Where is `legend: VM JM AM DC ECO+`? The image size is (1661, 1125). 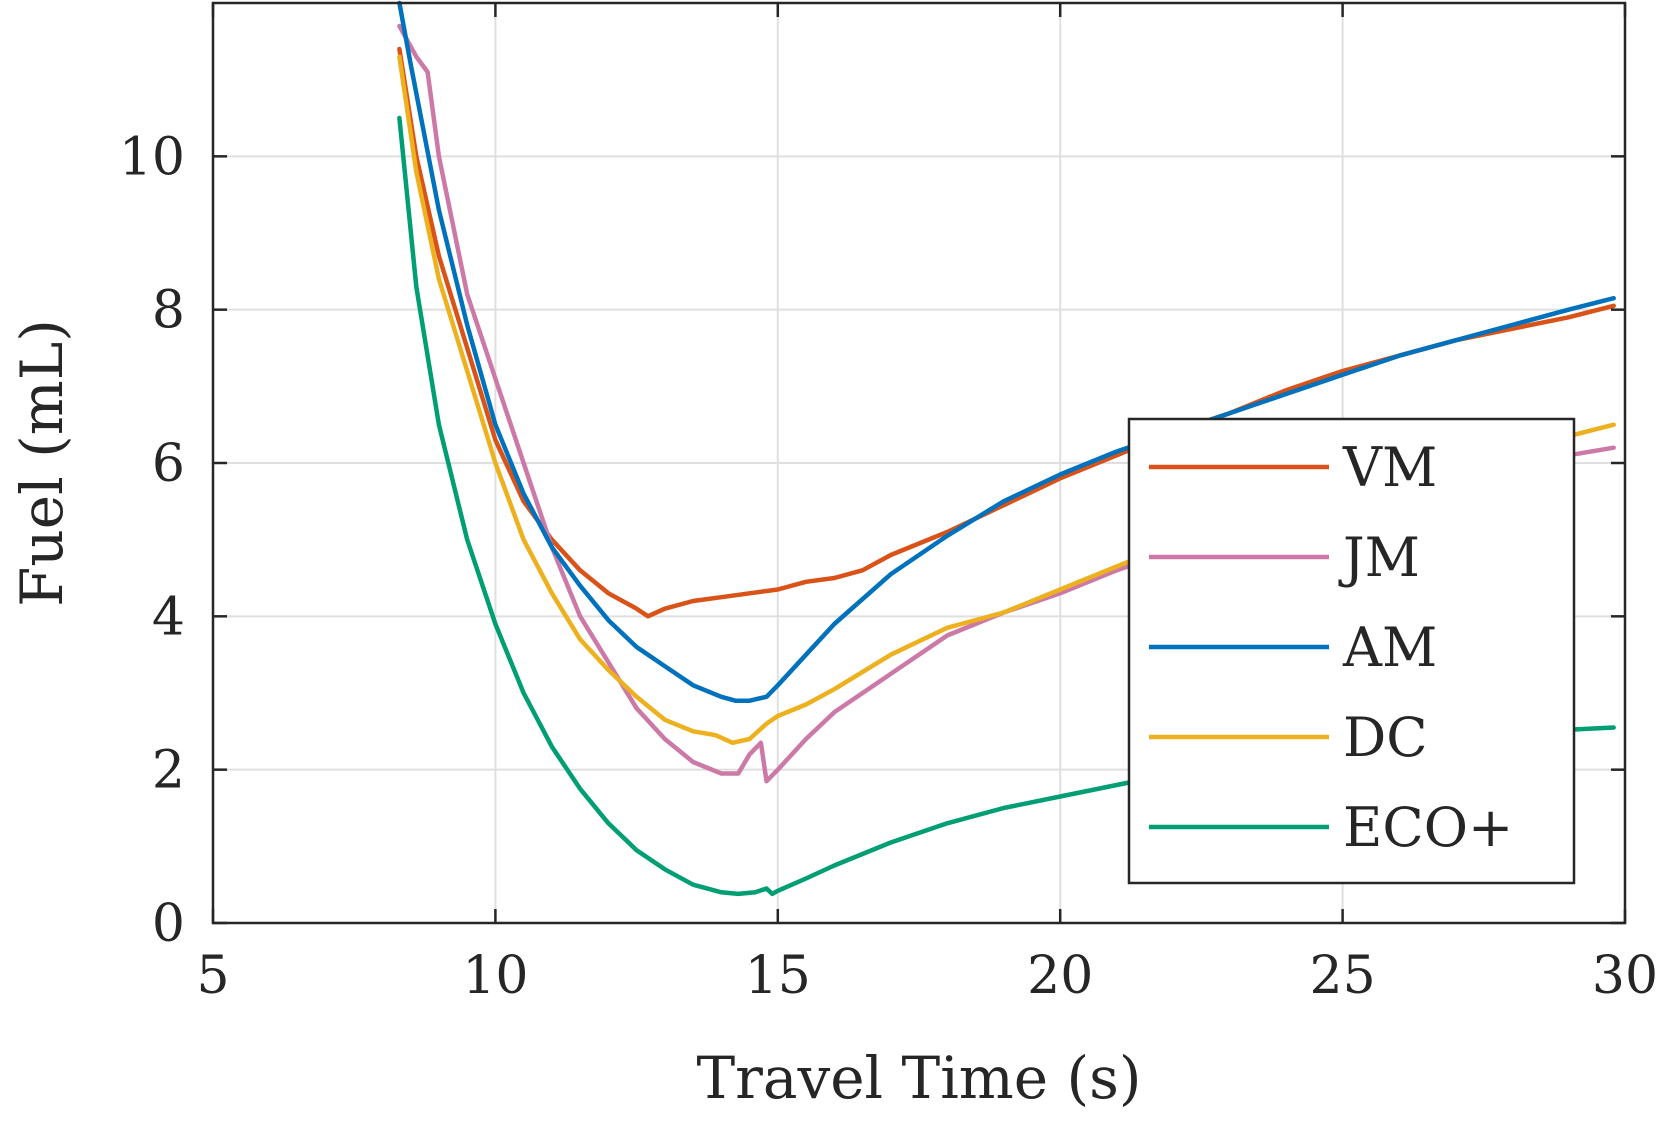
legend: VM JM AM DC ECO+ is located at coordinates (1351, 651).